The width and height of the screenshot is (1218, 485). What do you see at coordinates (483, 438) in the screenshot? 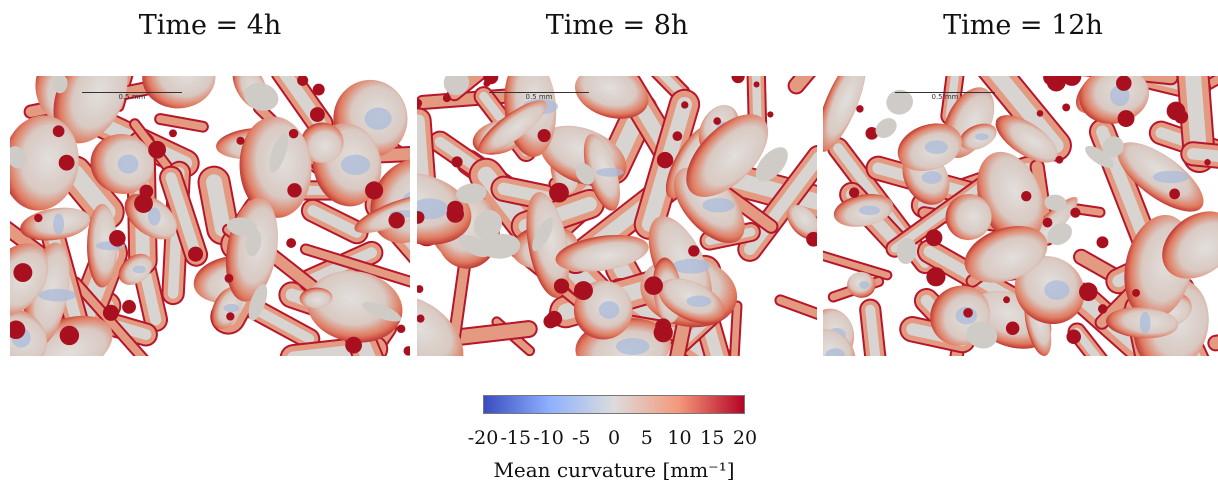
I see `colorbar-tick-label: -20` at bounding box center [483, 438].